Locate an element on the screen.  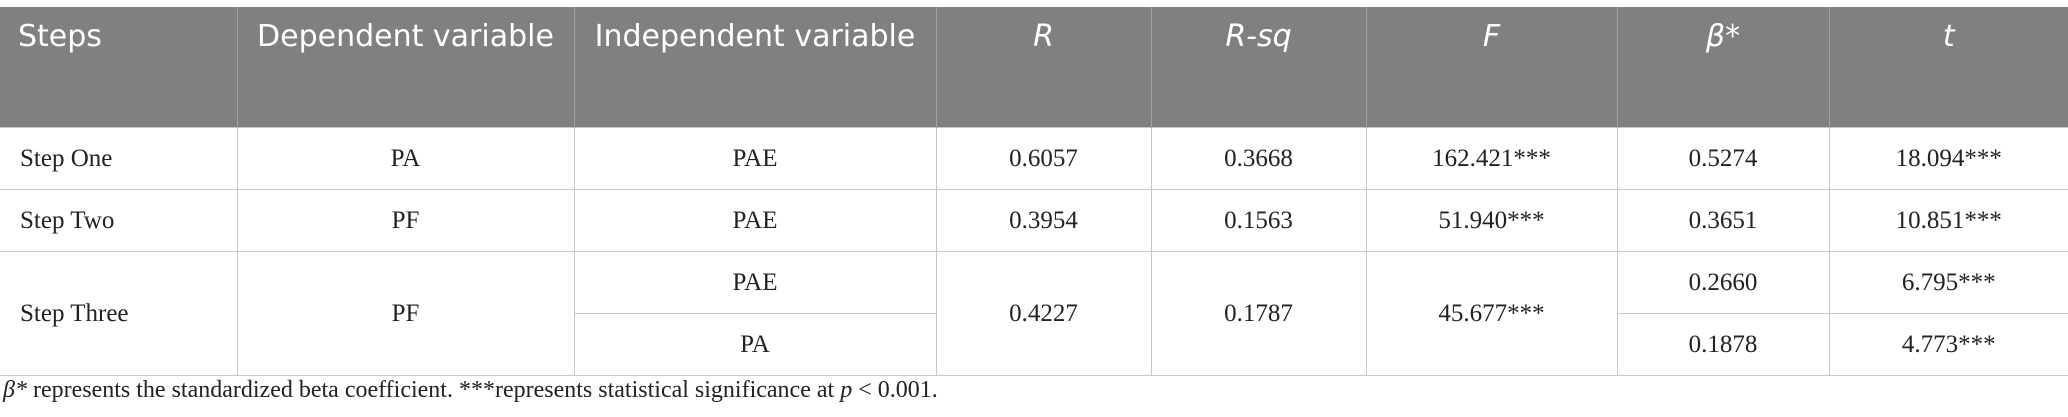
table-cell: 0.1563 is located at coordinates (1258, 220).